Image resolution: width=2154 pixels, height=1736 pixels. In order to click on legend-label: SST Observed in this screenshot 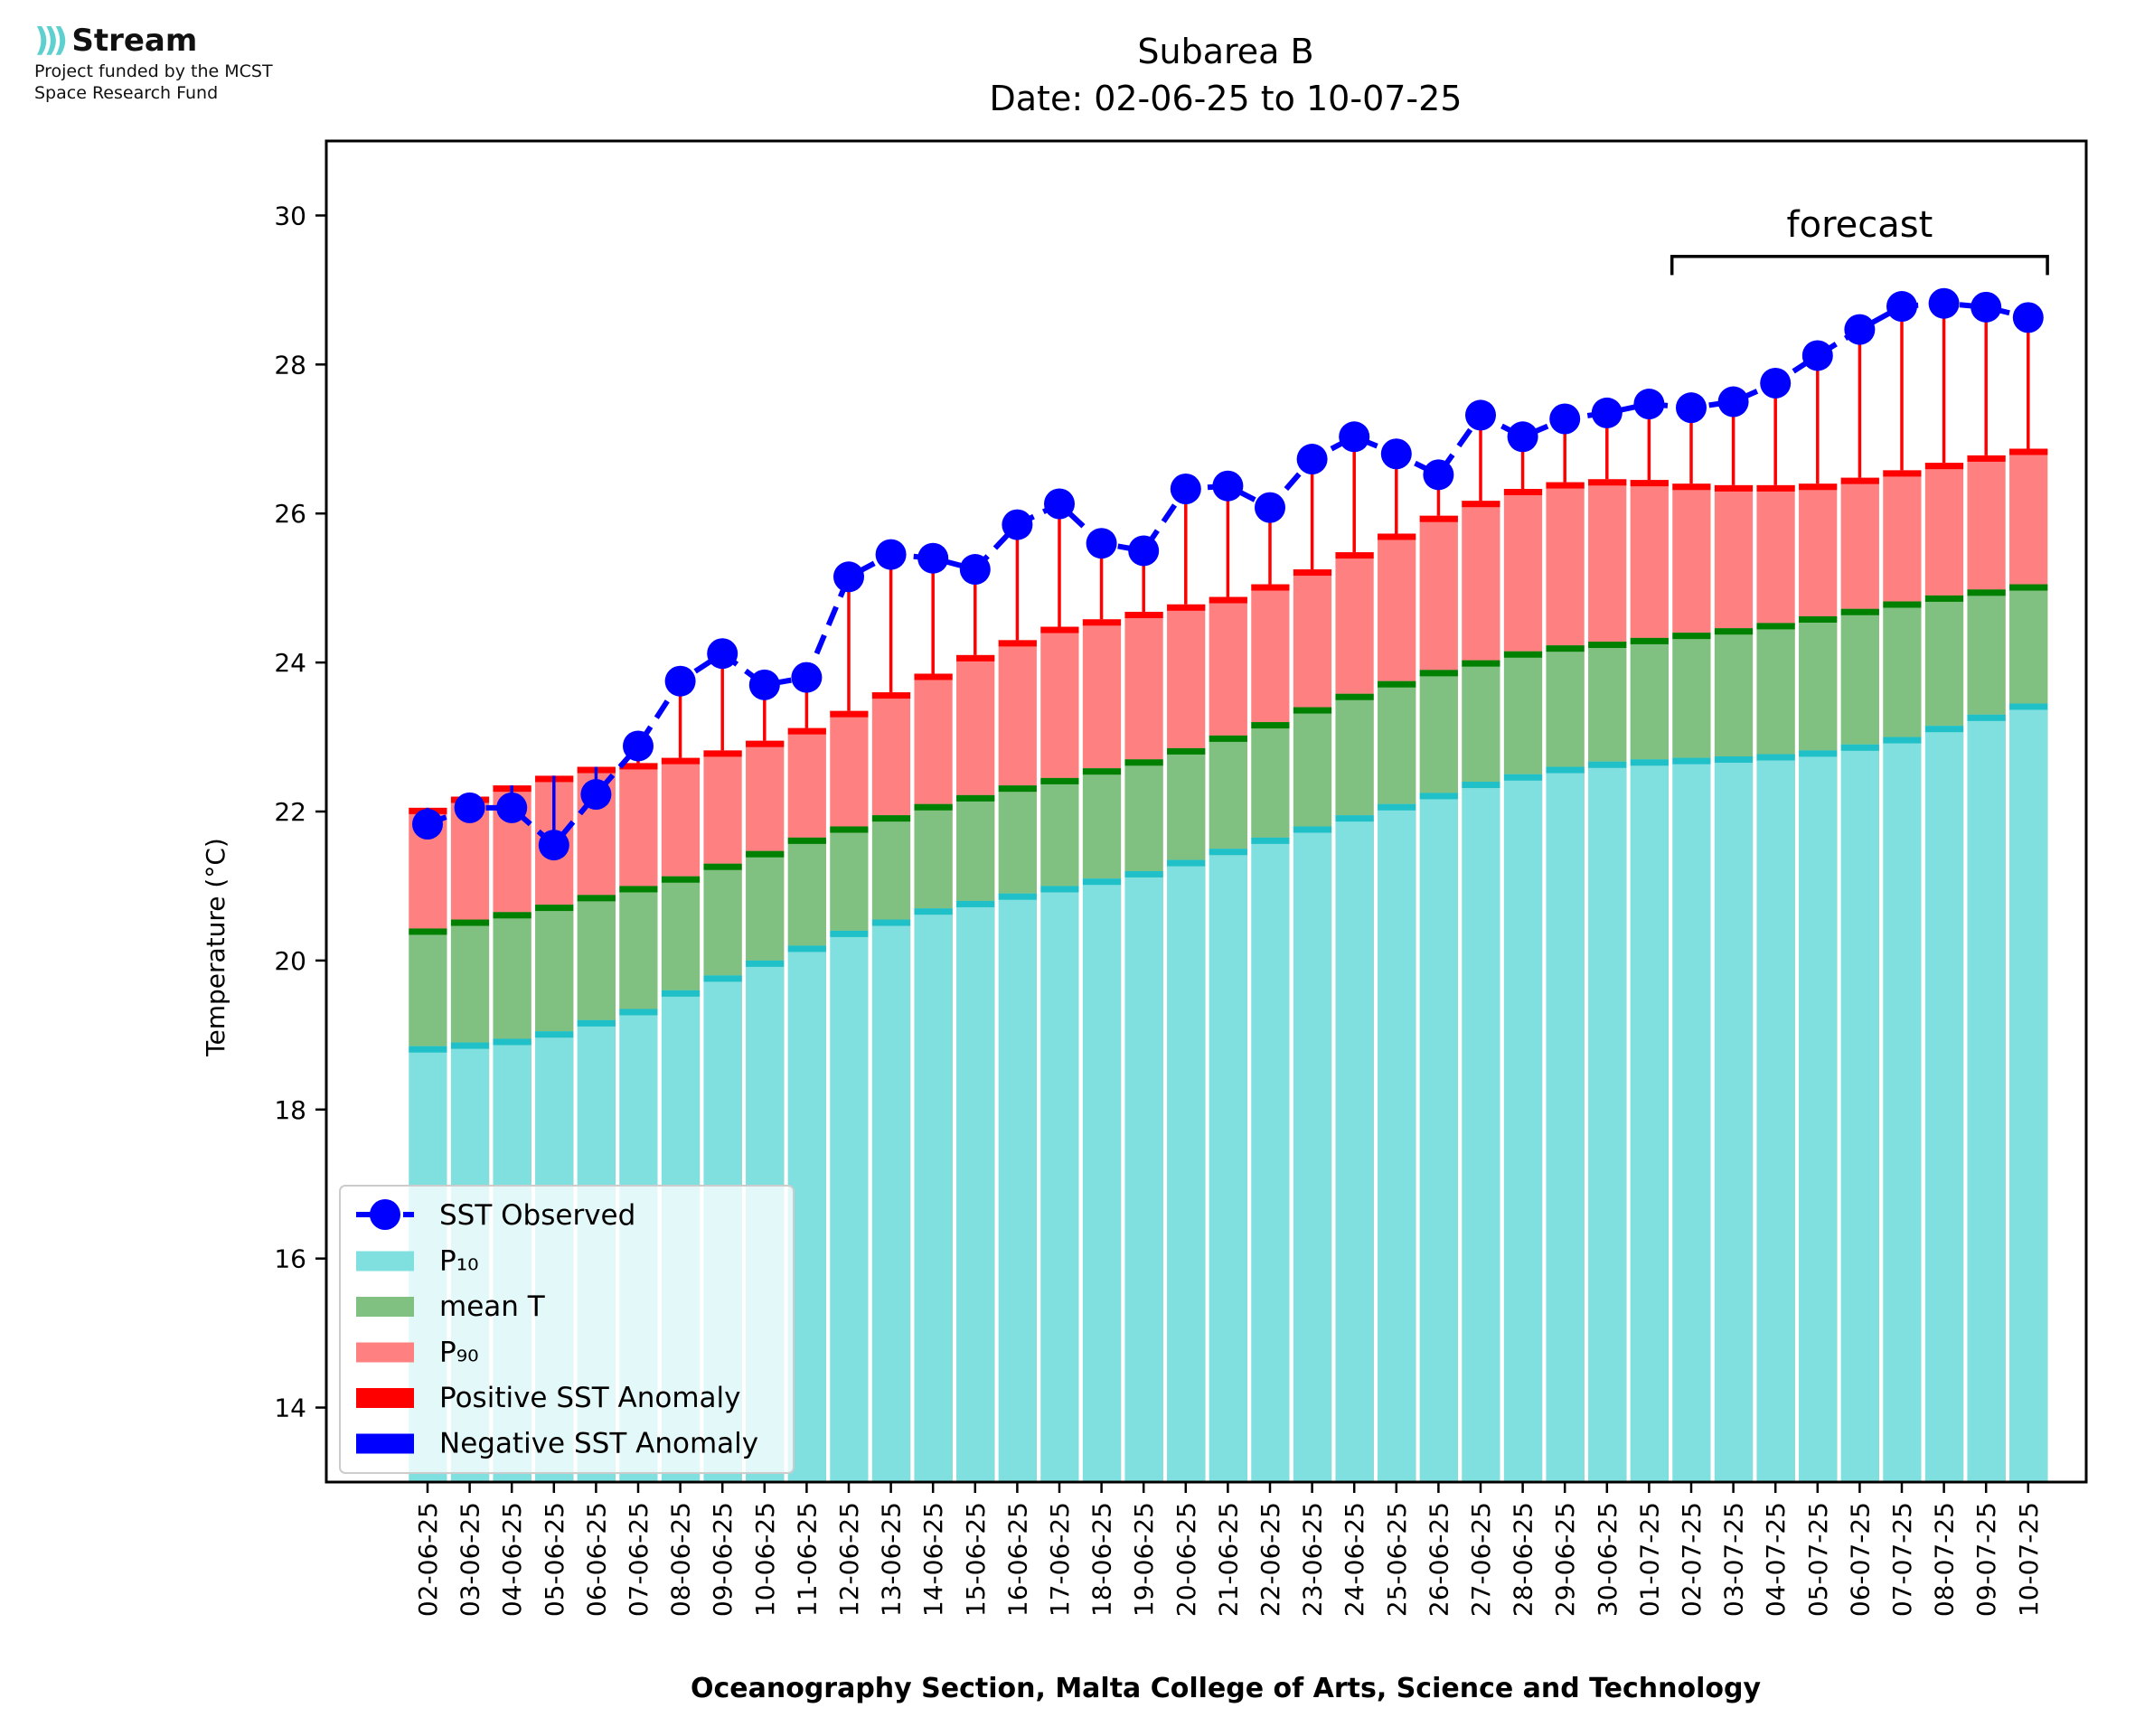, I will do `click(537, 1215)`.